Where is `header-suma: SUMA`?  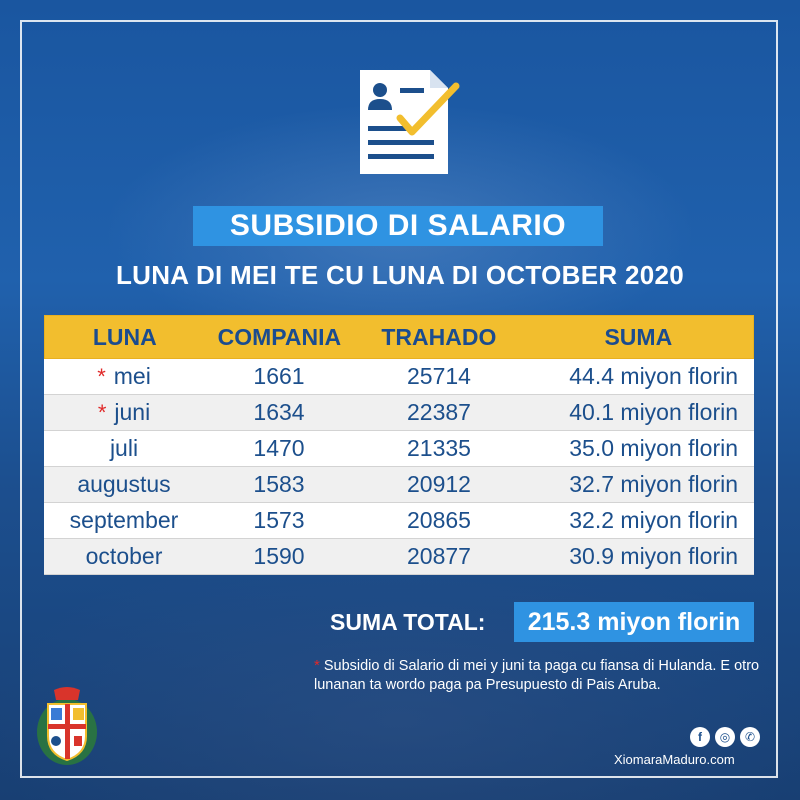 header-suma: SUMA is located at coordinates (638, 336).